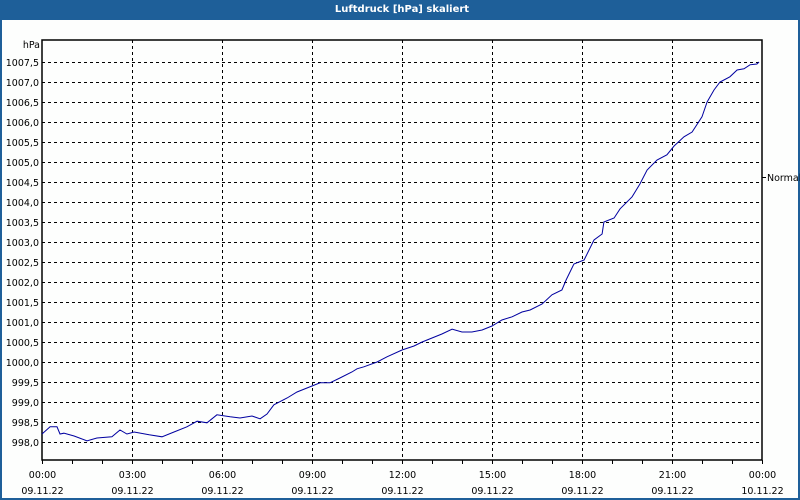 The width and height of the screenshot is (800, 500). What do you see at coordinates (22, 363) in the screenshot?
I see `y-tick-label: 1000,0` at bounding box center [22, 363].